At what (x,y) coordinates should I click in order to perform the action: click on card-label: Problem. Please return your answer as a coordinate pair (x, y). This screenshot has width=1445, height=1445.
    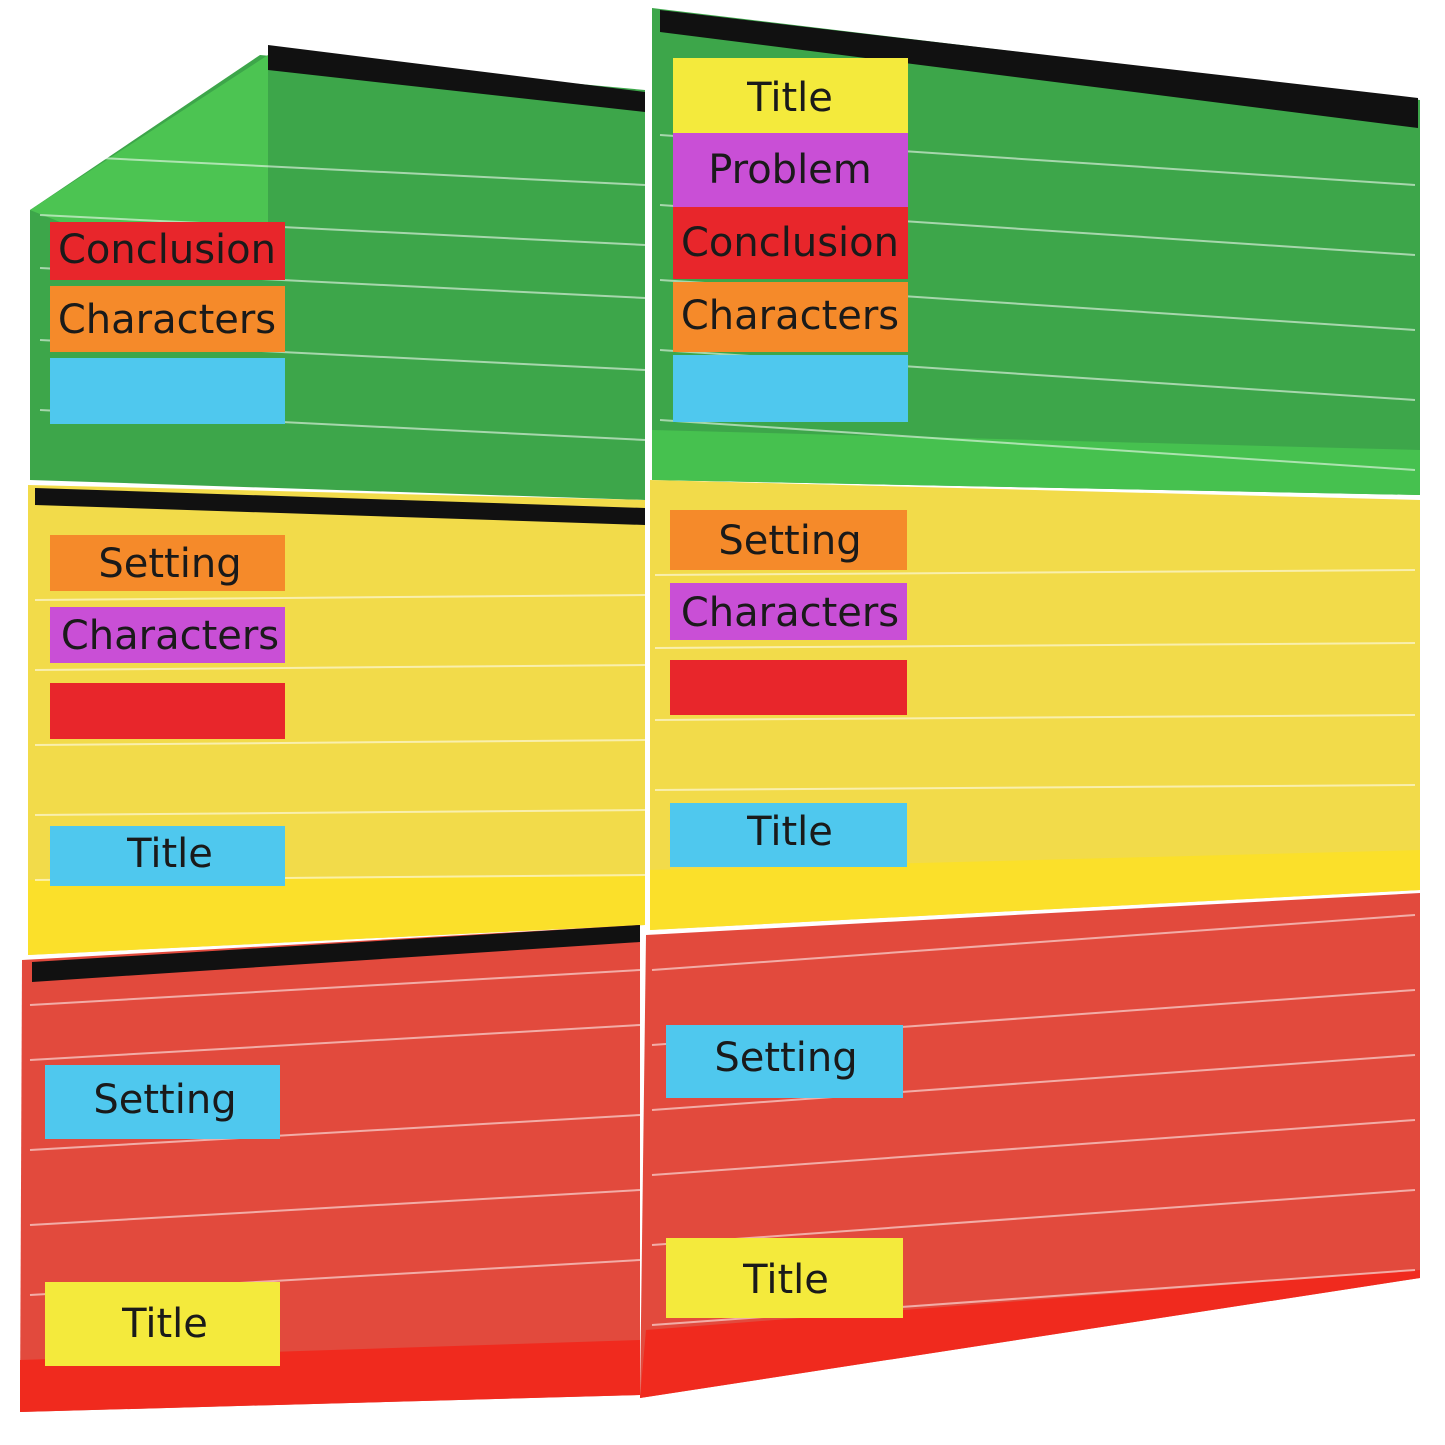
    Looking at the image, I should click on (790, 170).